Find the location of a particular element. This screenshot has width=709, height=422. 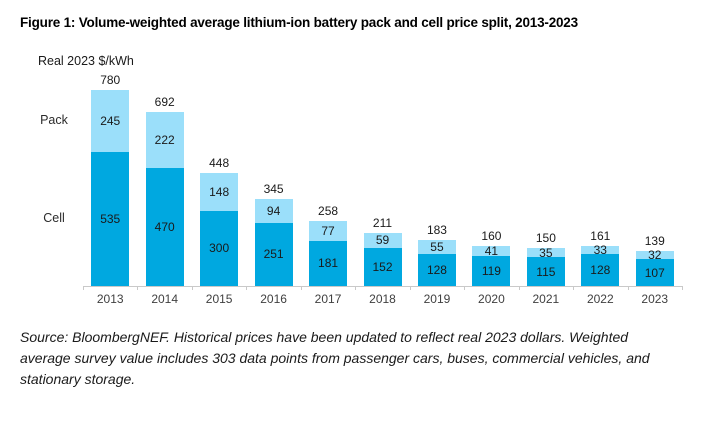

bar-value-label-pack-2018: 59 is located at coordinates (382, 240).